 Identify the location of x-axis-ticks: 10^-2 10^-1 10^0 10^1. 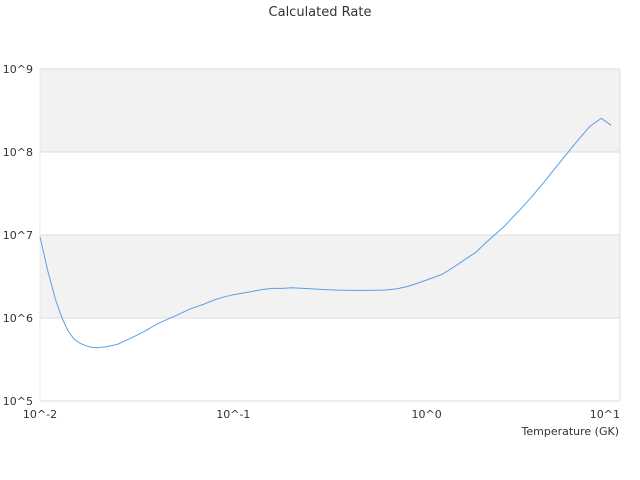
(321, 414).